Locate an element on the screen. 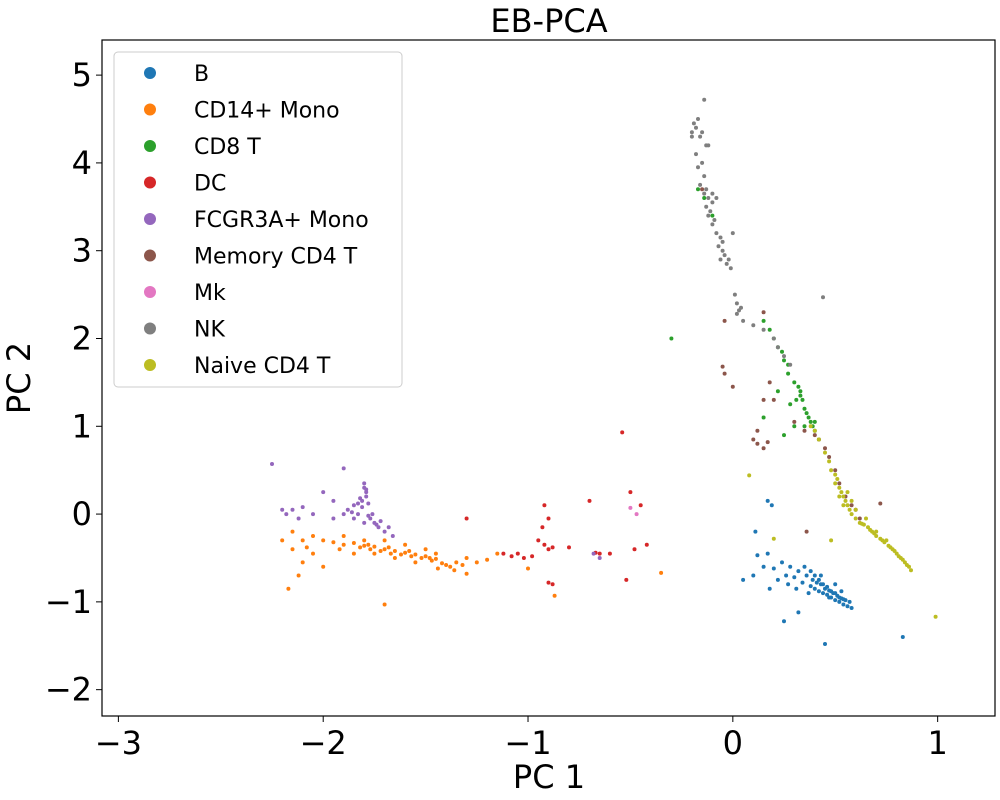 The height and width of the screenshot is (800, 1000). y-tick-label: 3 is located at coordinates (82, 251).